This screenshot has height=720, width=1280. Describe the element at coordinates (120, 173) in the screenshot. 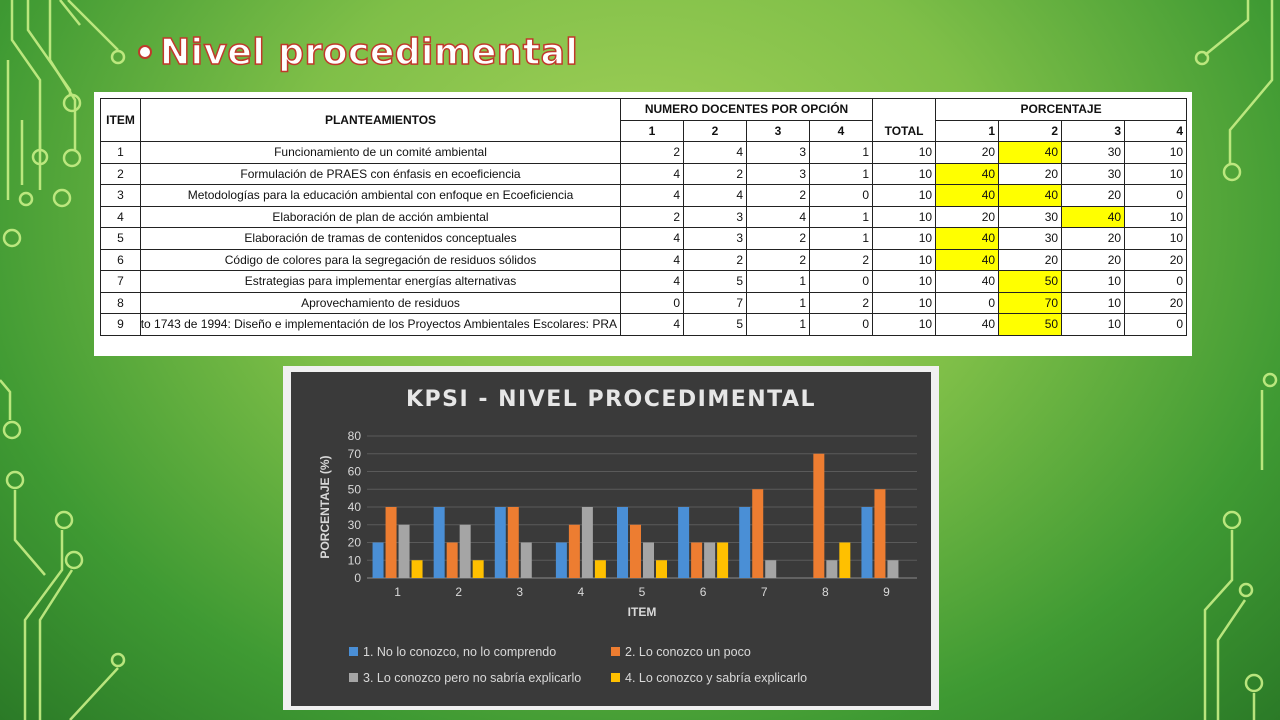

I see `cell-item: 2` at that location.